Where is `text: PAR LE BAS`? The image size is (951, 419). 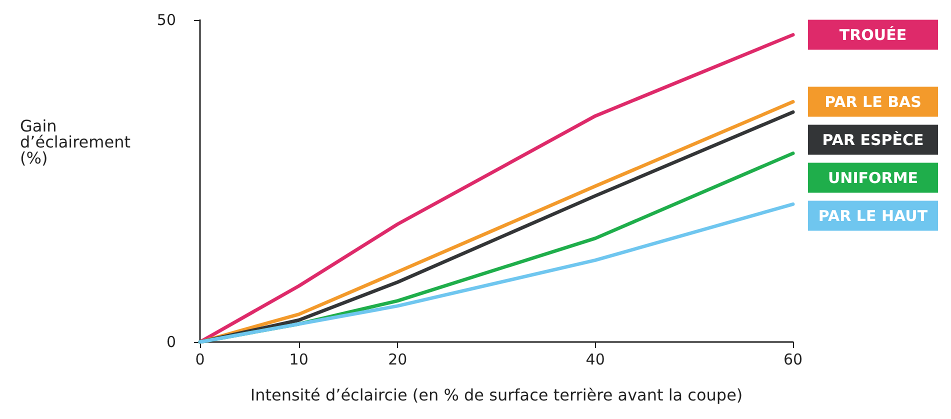
text: PAR LE BAS is located at coordinates (873, 101).